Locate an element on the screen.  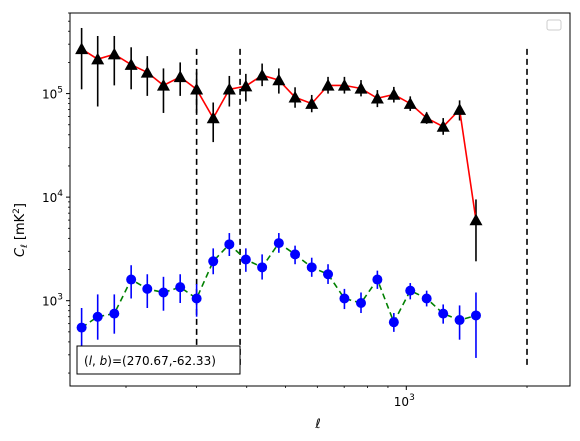
annotation: (l, b)=(270.67,-62.33) is located at coordinates (158, 360).